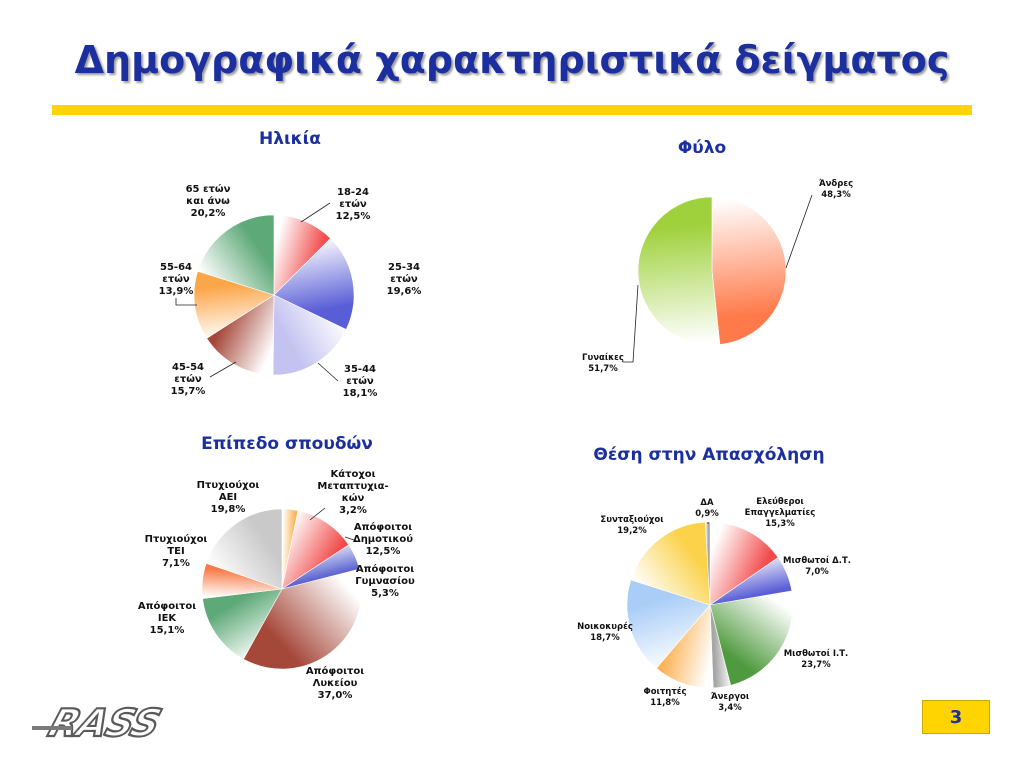 The width and height of the screenshot is (1024, 768). What do you see at coordinates (188, 379) in the screenshot?
I see `age-slice-label-3: 45-54 ετών 15,7%` at bounding box center [188, 379].